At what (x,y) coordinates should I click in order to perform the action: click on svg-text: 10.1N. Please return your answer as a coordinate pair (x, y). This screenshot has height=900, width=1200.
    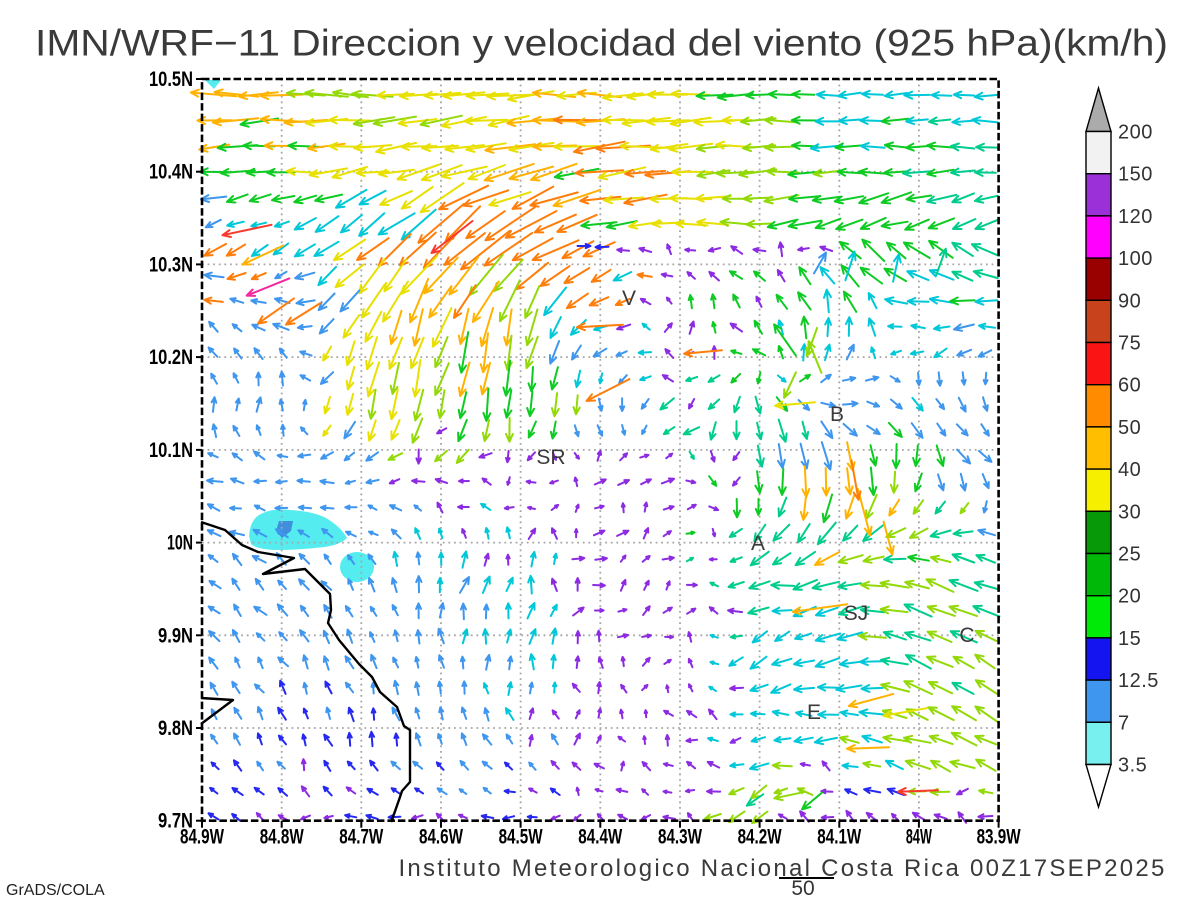
    Looking at the image, I should click on (171, 450).